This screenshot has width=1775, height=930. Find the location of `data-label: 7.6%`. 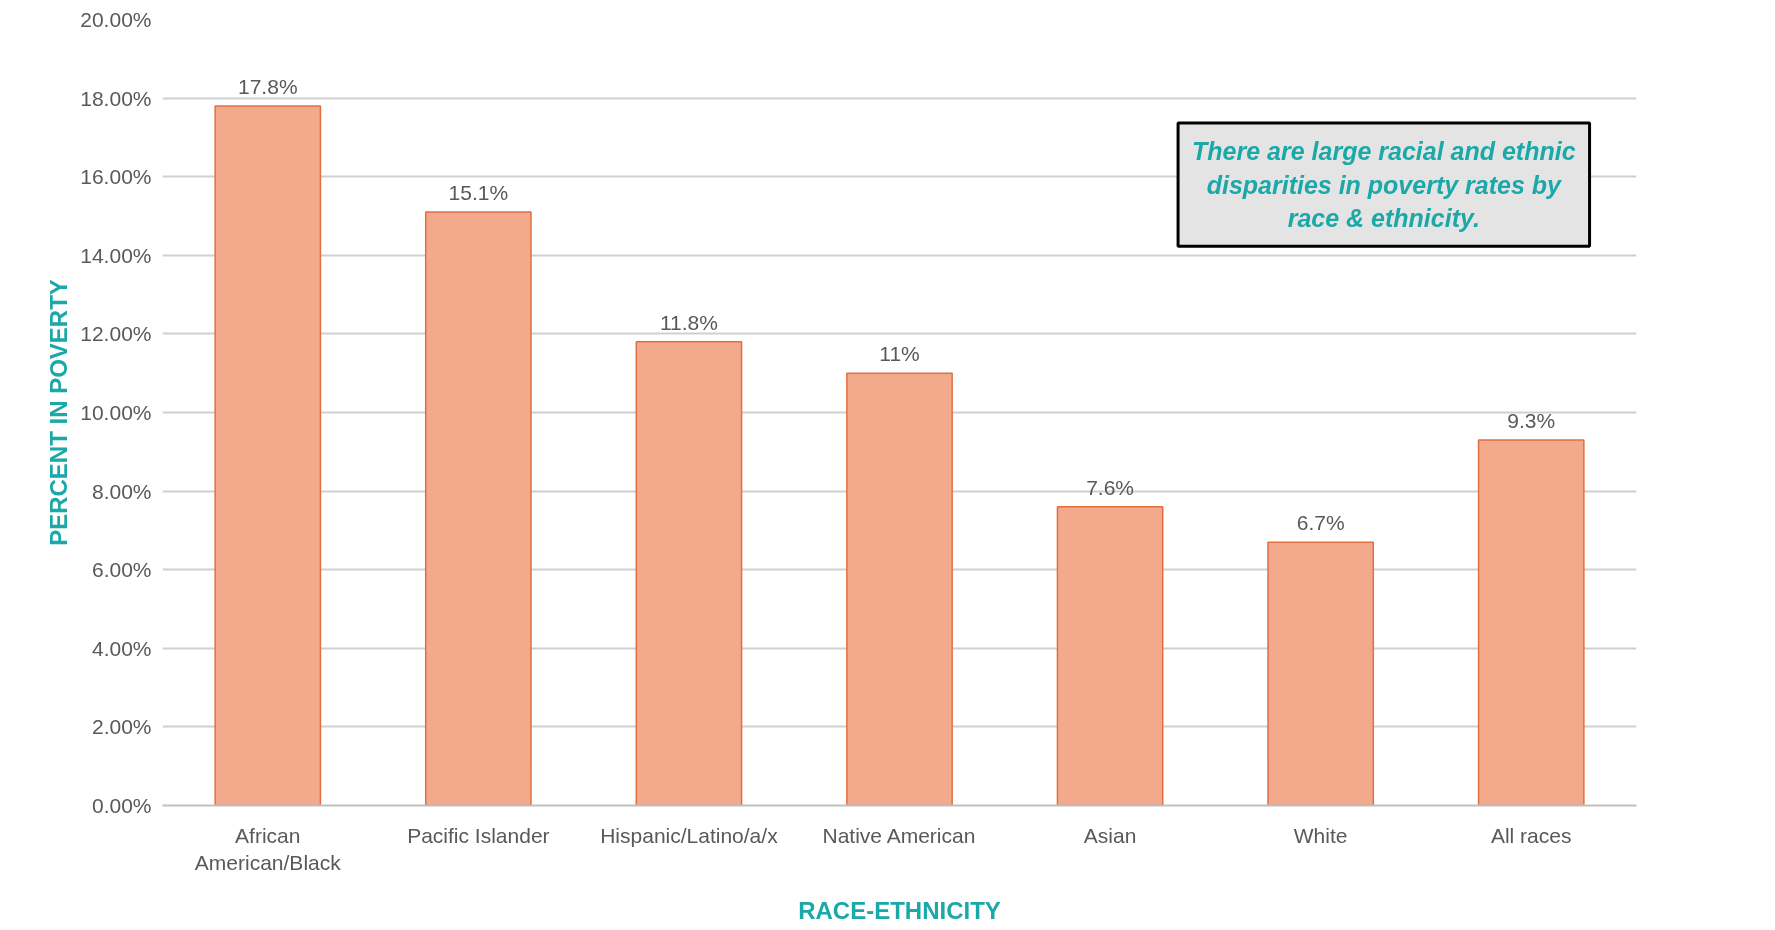

data-label: 7.6% is located at coordinates (1110, 487).